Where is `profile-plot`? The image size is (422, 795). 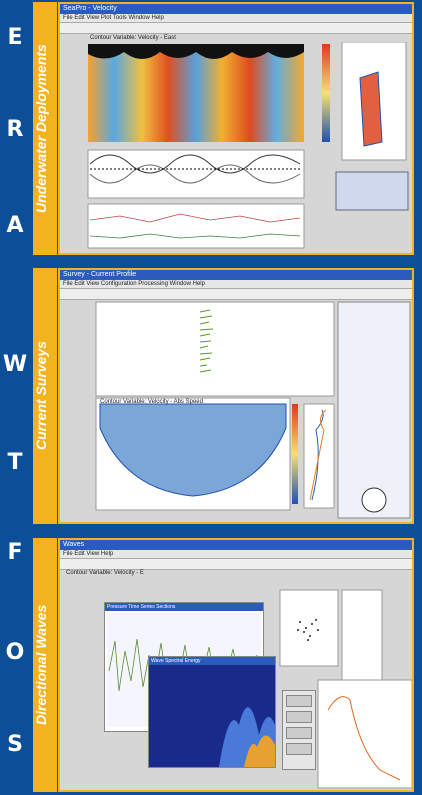
profile-plot is located at coordinates (319, 456).